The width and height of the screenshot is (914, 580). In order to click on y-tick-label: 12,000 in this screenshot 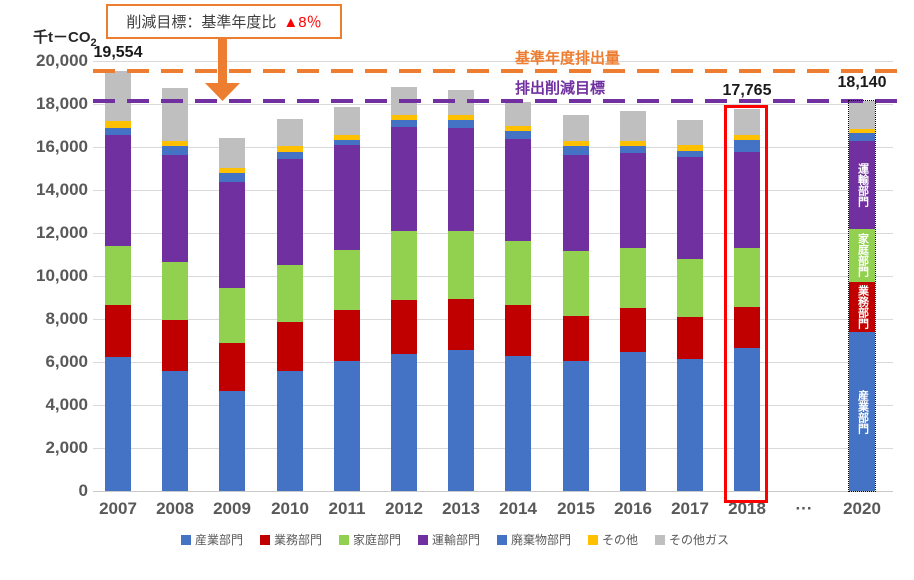, I will do `click(62, 232)`.